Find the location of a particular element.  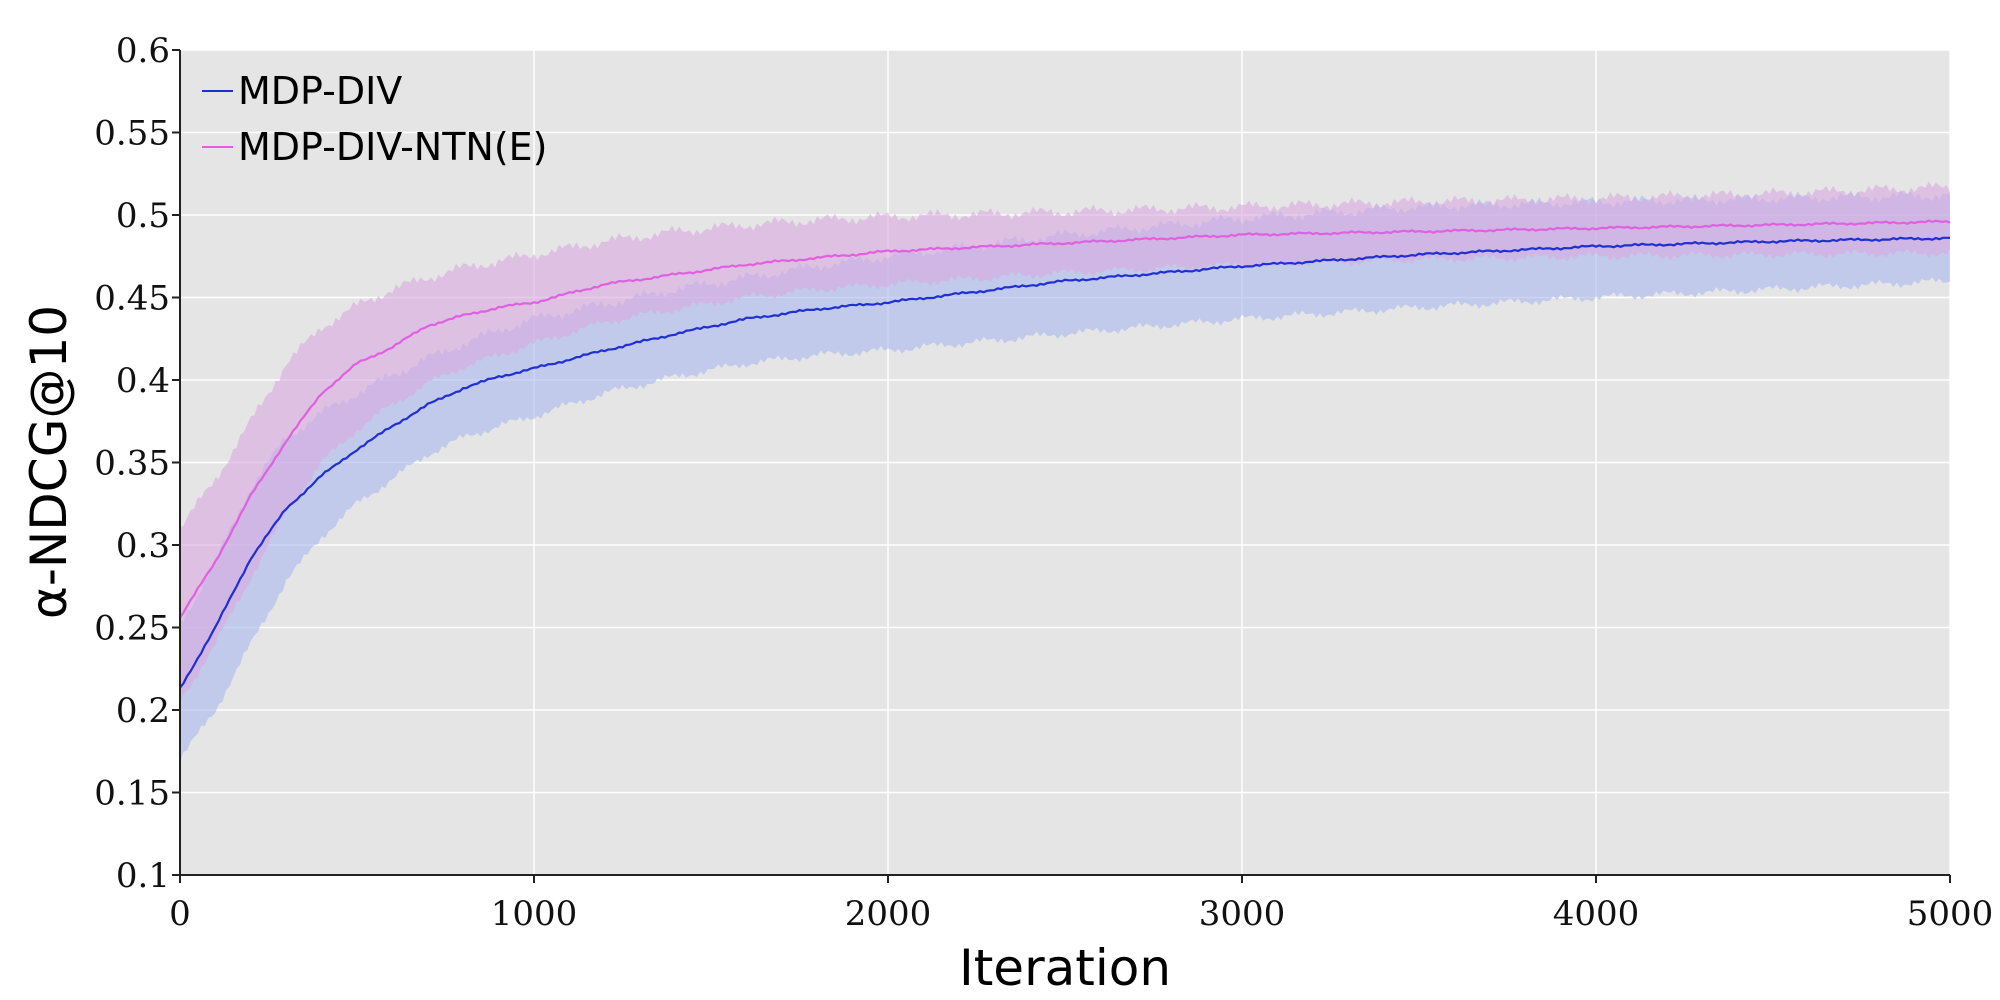

legend: MDP-DIV MDP-DIV-NTN(E) is located at coordinates (375, 119).